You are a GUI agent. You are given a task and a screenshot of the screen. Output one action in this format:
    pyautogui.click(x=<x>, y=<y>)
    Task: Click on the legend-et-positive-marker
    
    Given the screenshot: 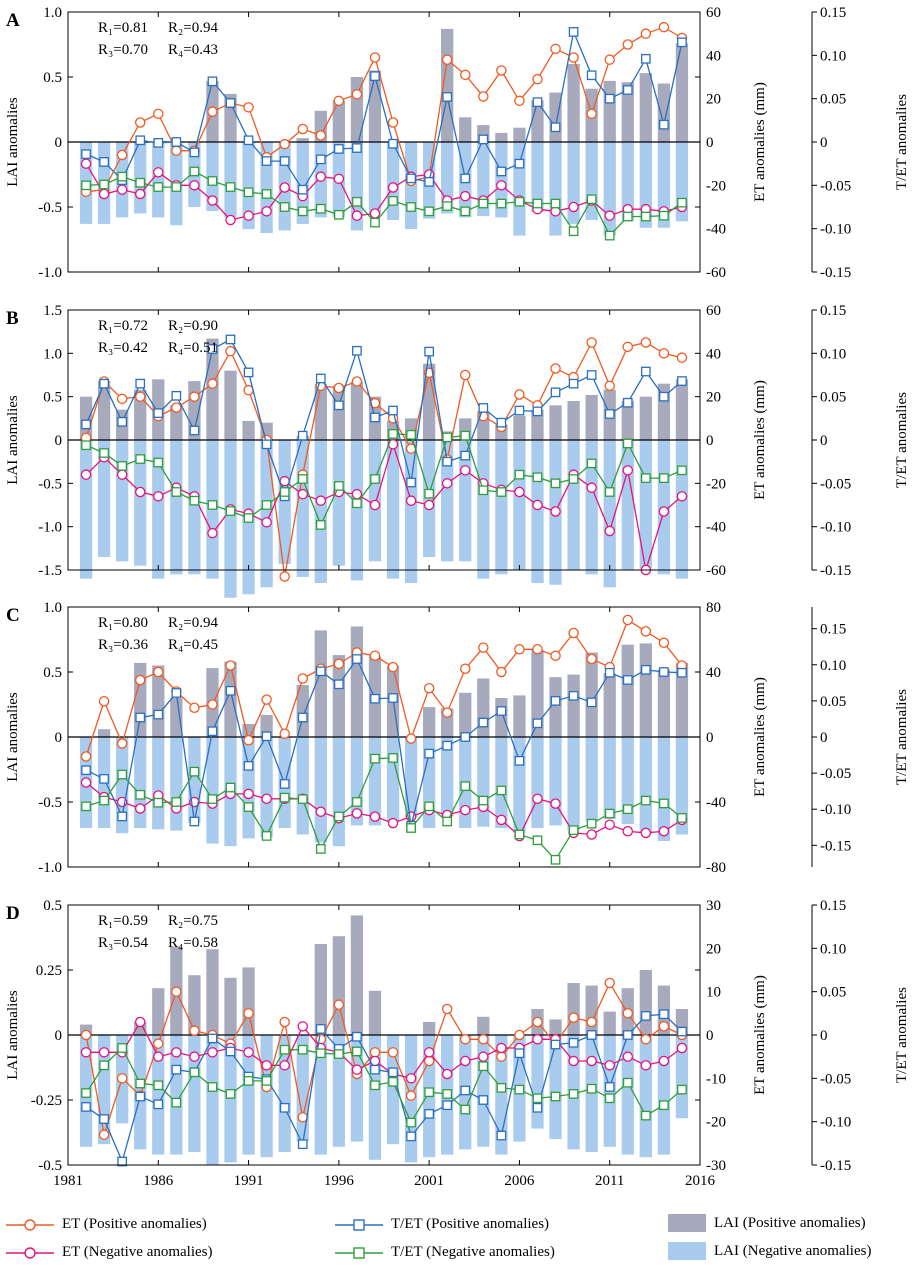 What is the action you would take?
    pyautogui.click(x=30, y=1224)
    